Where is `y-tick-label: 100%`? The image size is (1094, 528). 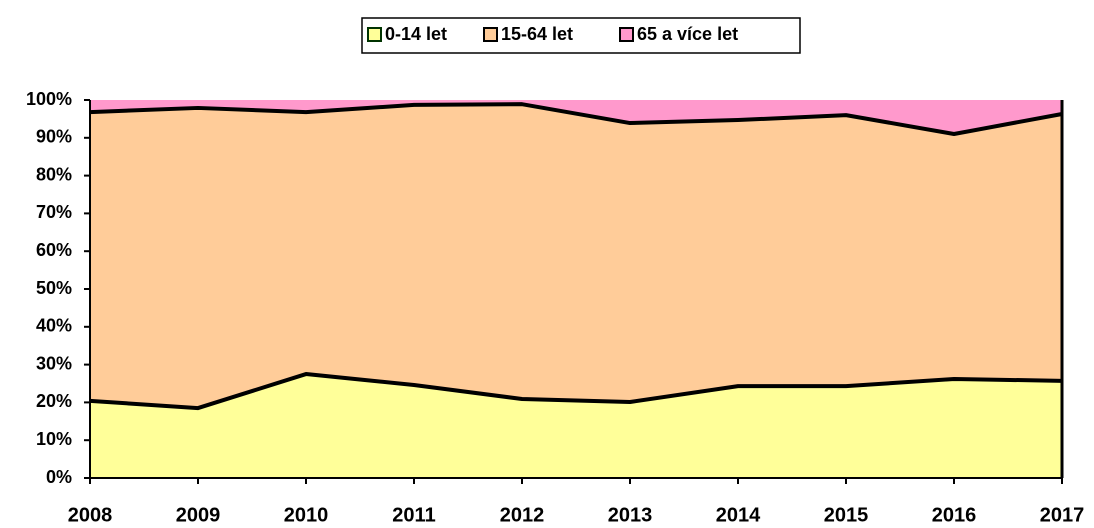
y-tick-label: 100% is located at coordinates (49, 99).